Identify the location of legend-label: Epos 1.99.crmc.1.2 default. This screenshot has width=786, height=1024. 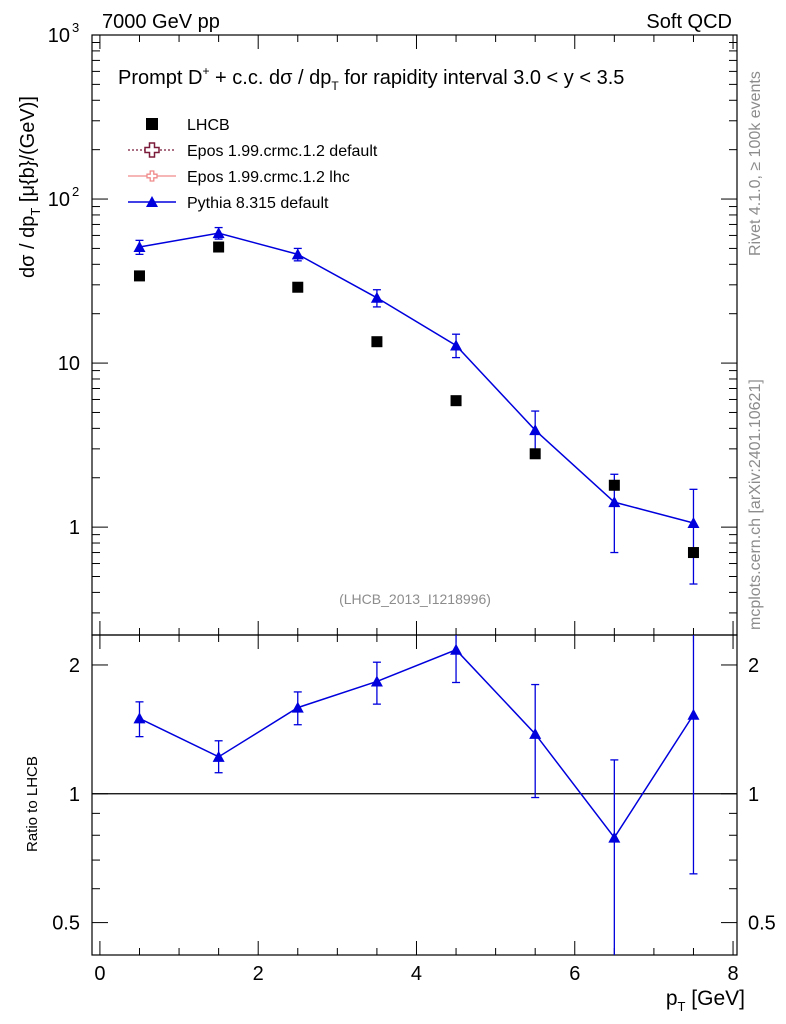
(282, 151).